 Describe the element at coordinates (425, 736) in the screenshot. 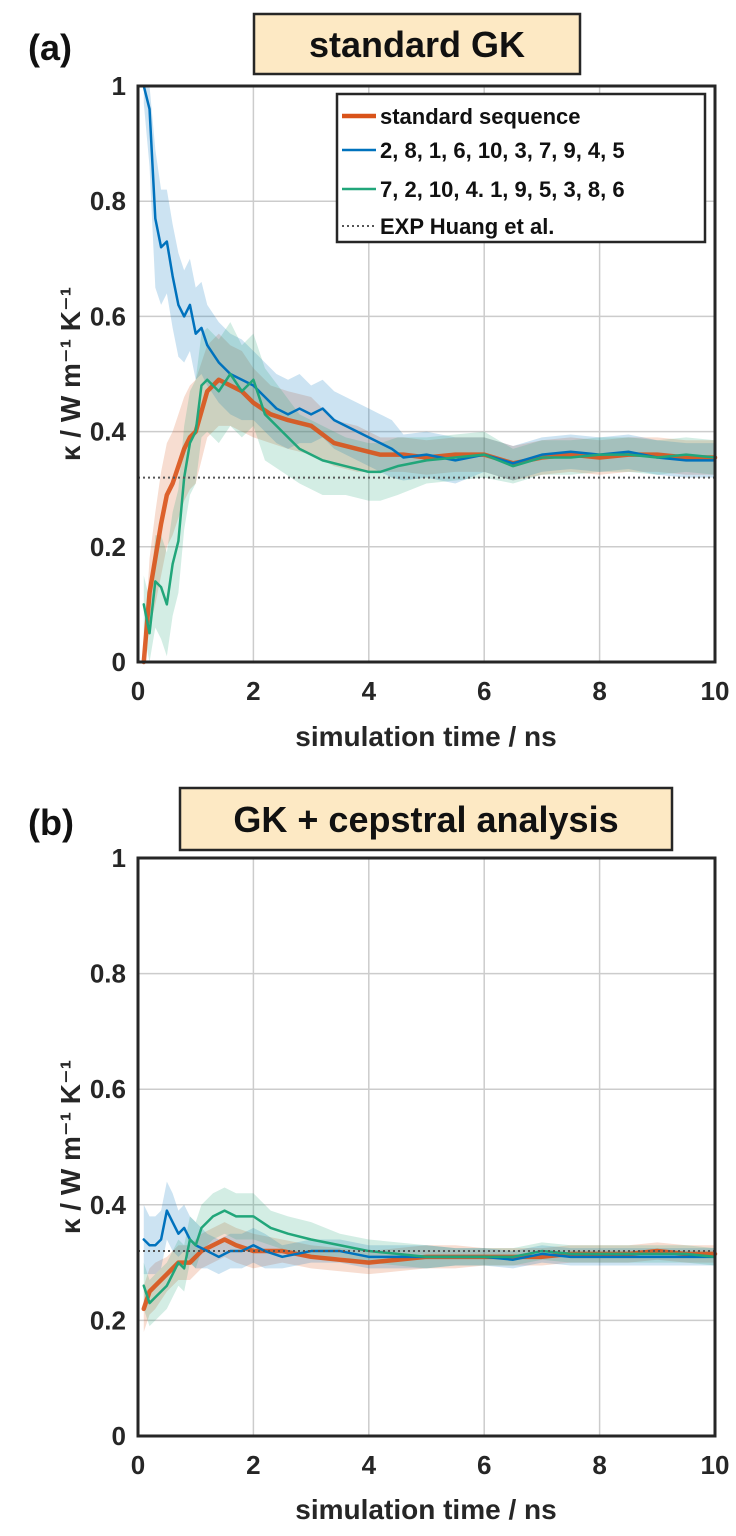

I see `x-axis-label-a: simulation time / ns` at that location.